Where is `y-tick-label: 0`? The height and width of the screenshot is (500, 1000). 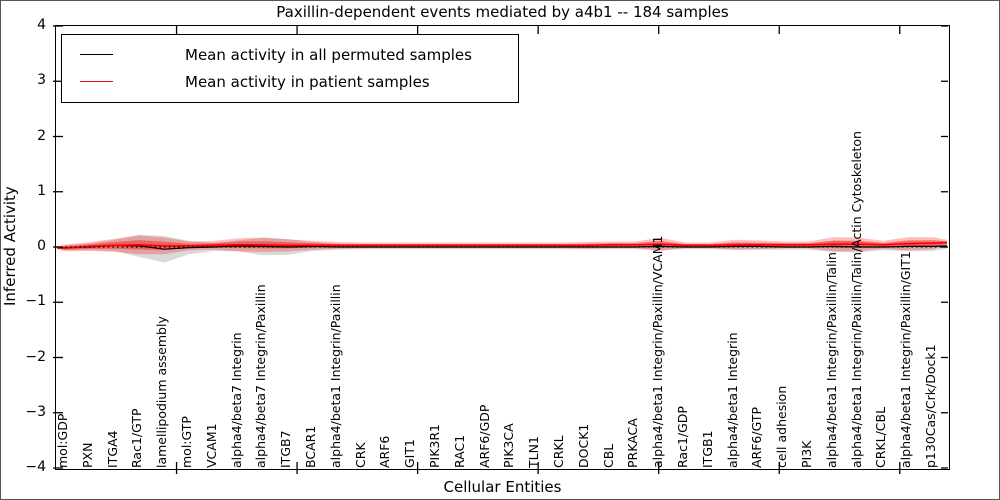
y-tick-label: 0 is located at coordinates (41, 246).